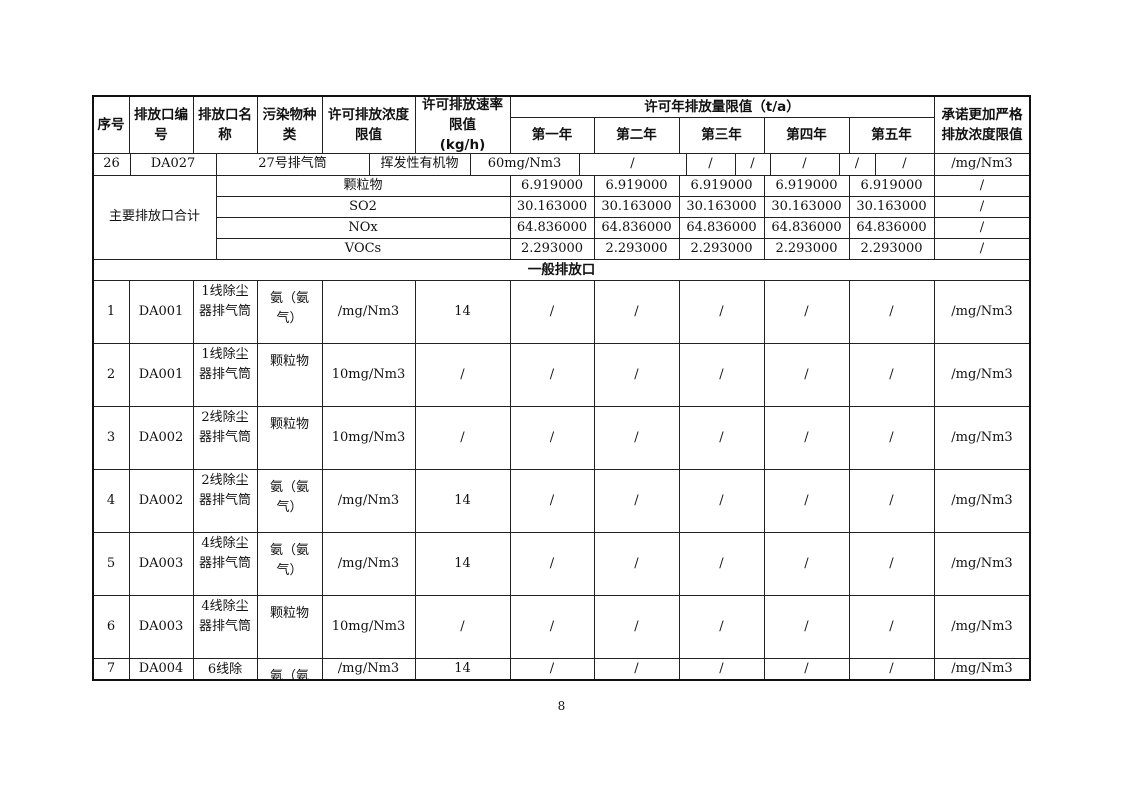  Describe the element at coordinates (111, 124) in the screenshot. I see `header-seq: 序号` at that location.